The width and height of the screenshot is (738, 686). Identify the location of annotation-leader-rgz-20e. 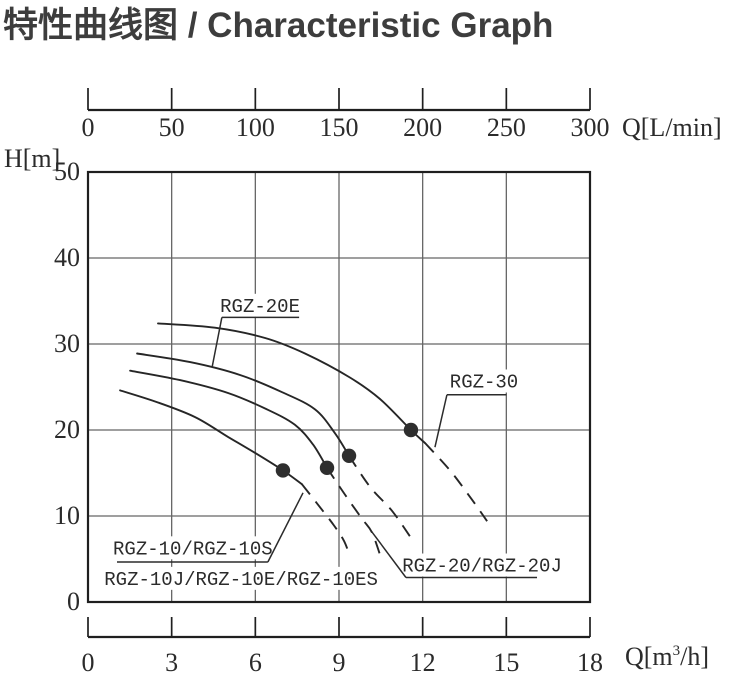
(217, 342).